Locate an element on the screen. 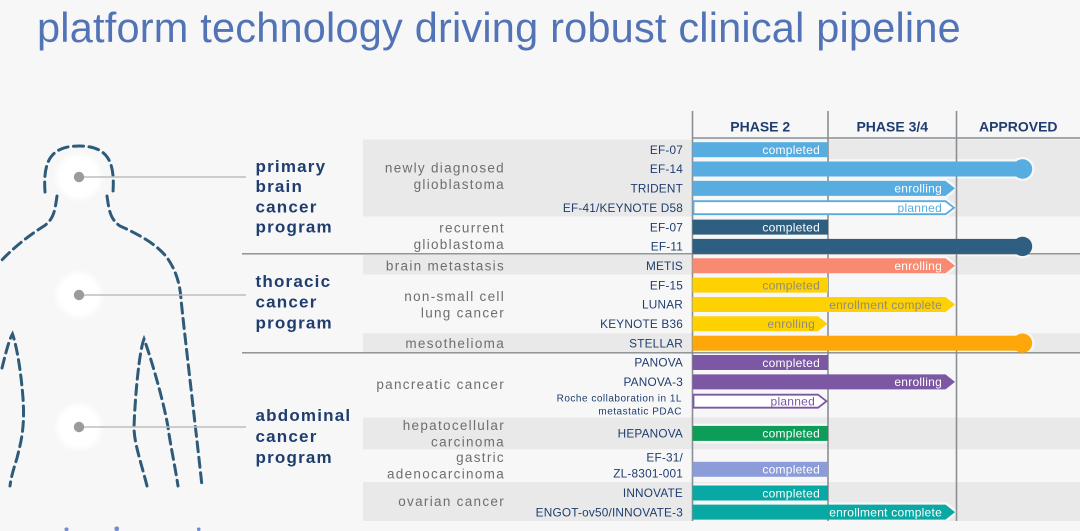 The height and width of the screenshot is (531, 1080). svg-text: KEYNOTE B36 is located at coordinates (641, 324).